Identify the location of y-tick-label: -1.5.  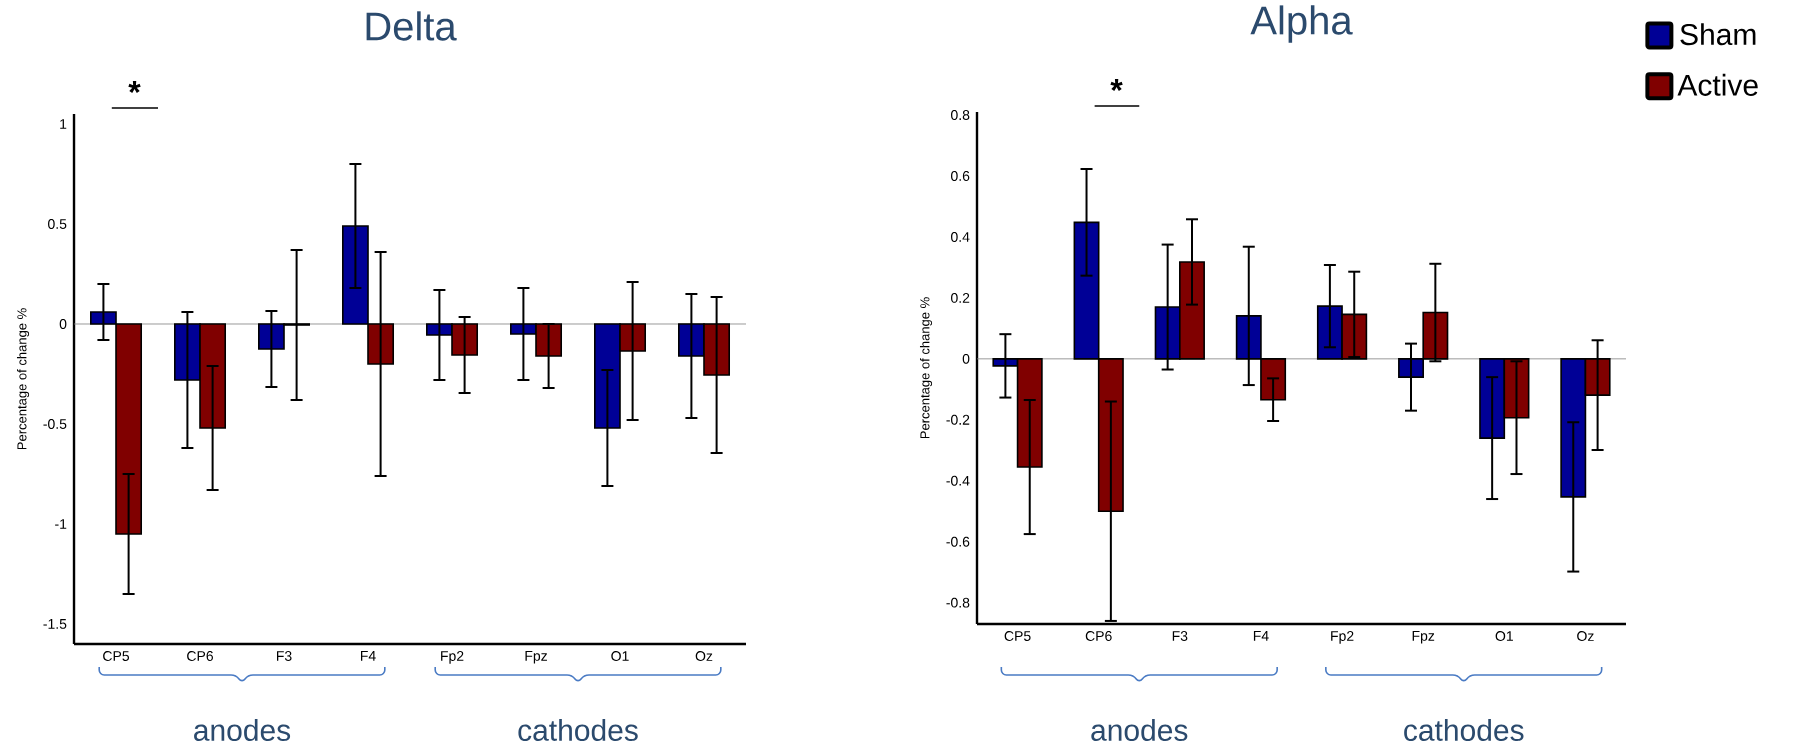
(55, 624).